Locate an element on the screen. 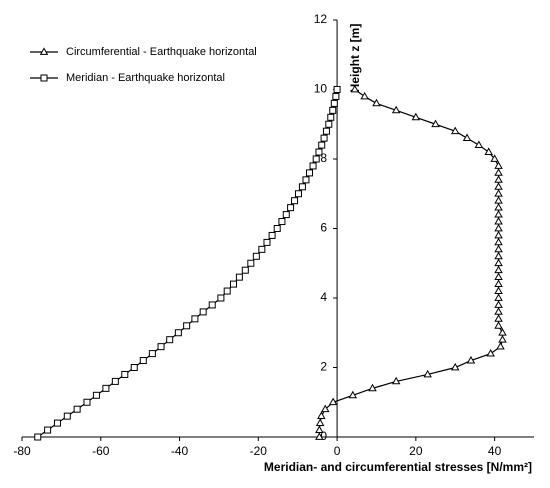  x-tick-label: -80 is located at coordinates (22, 451).